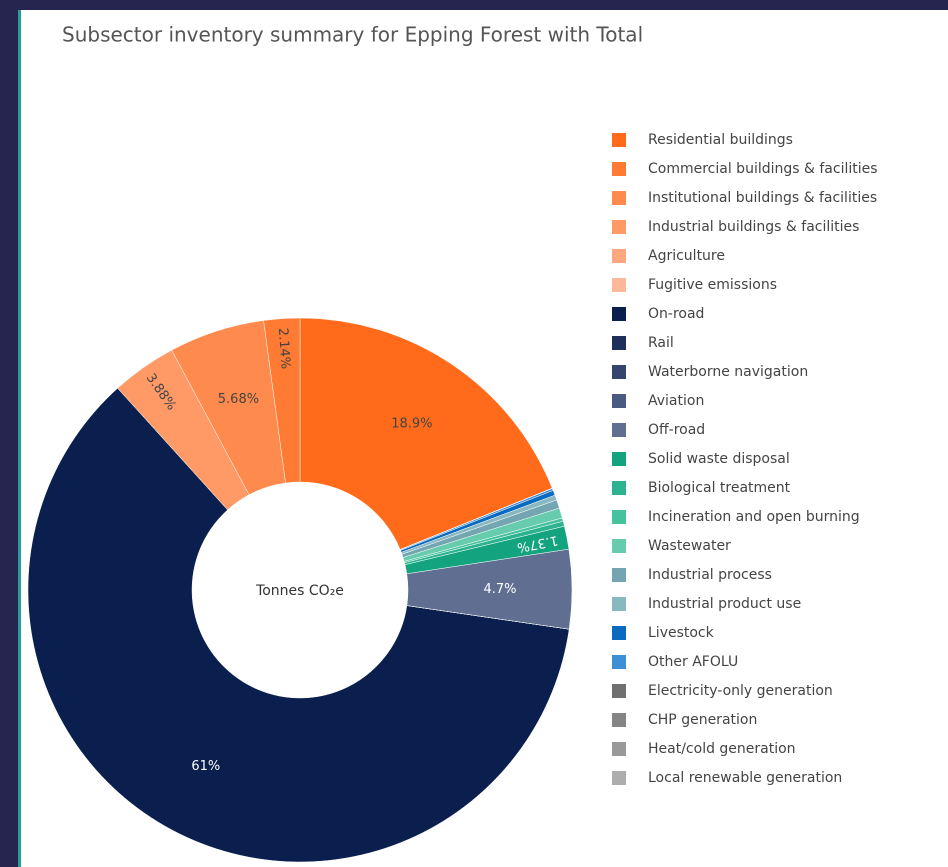  I want to click on legend-label: Wastewater, so click(689, 546).